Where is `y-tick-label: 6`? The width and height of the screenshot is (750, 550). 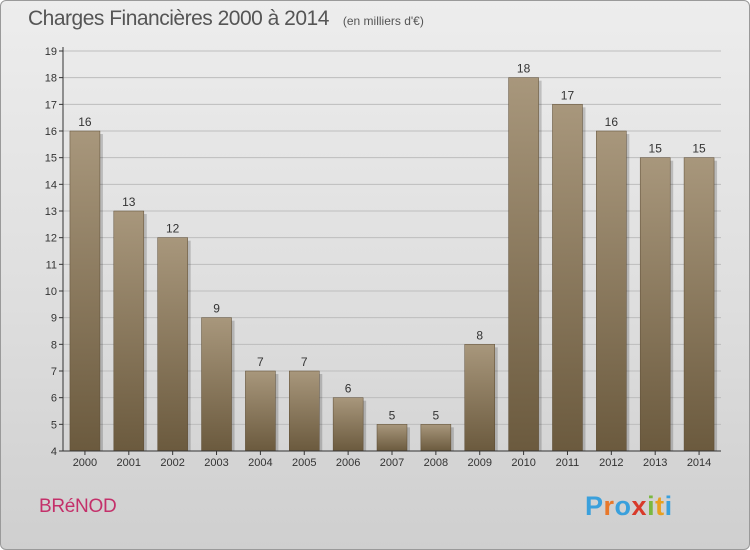
y-tick-label: 6 is located at coordinates (54, 399).